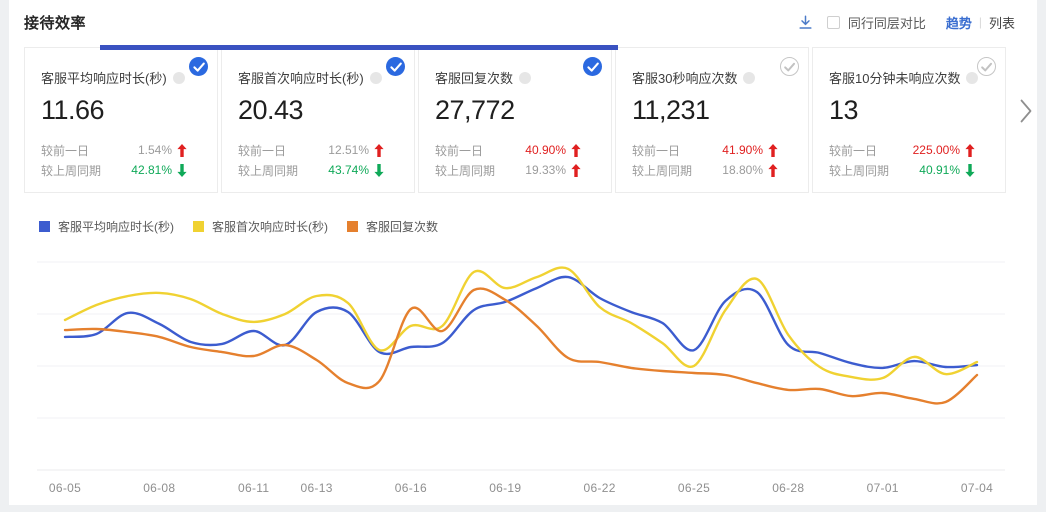  I want to click on chevron-right-icon, so click(1026, 111).